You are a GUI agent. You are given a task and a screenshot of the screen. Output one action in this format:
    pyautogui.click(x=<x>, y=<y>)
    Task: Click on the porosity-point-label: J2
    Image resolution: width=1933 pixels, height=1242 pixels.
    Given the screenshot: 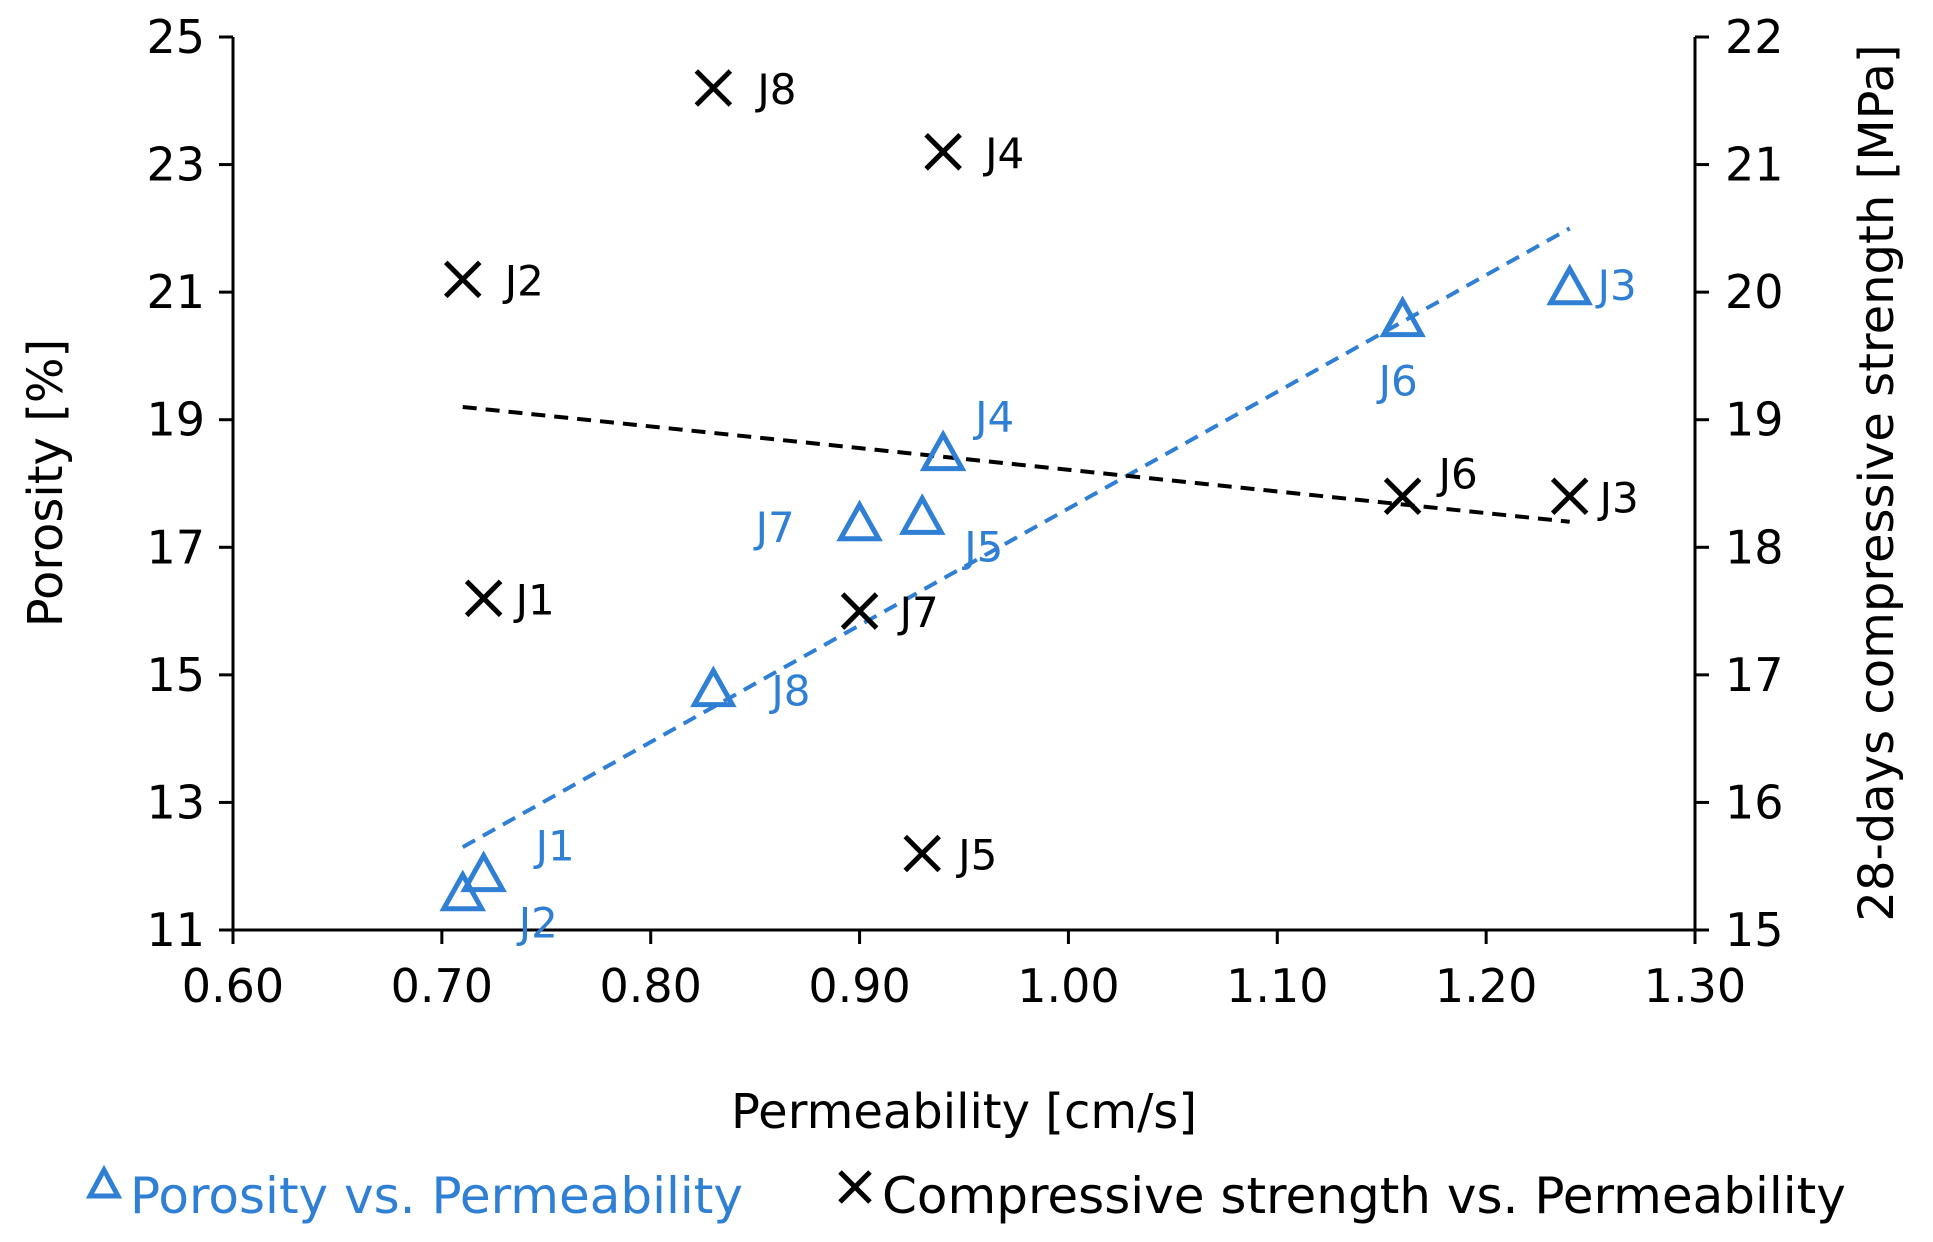 What is the action you would take?
    pyautogui.click(x=537, y=923)
    